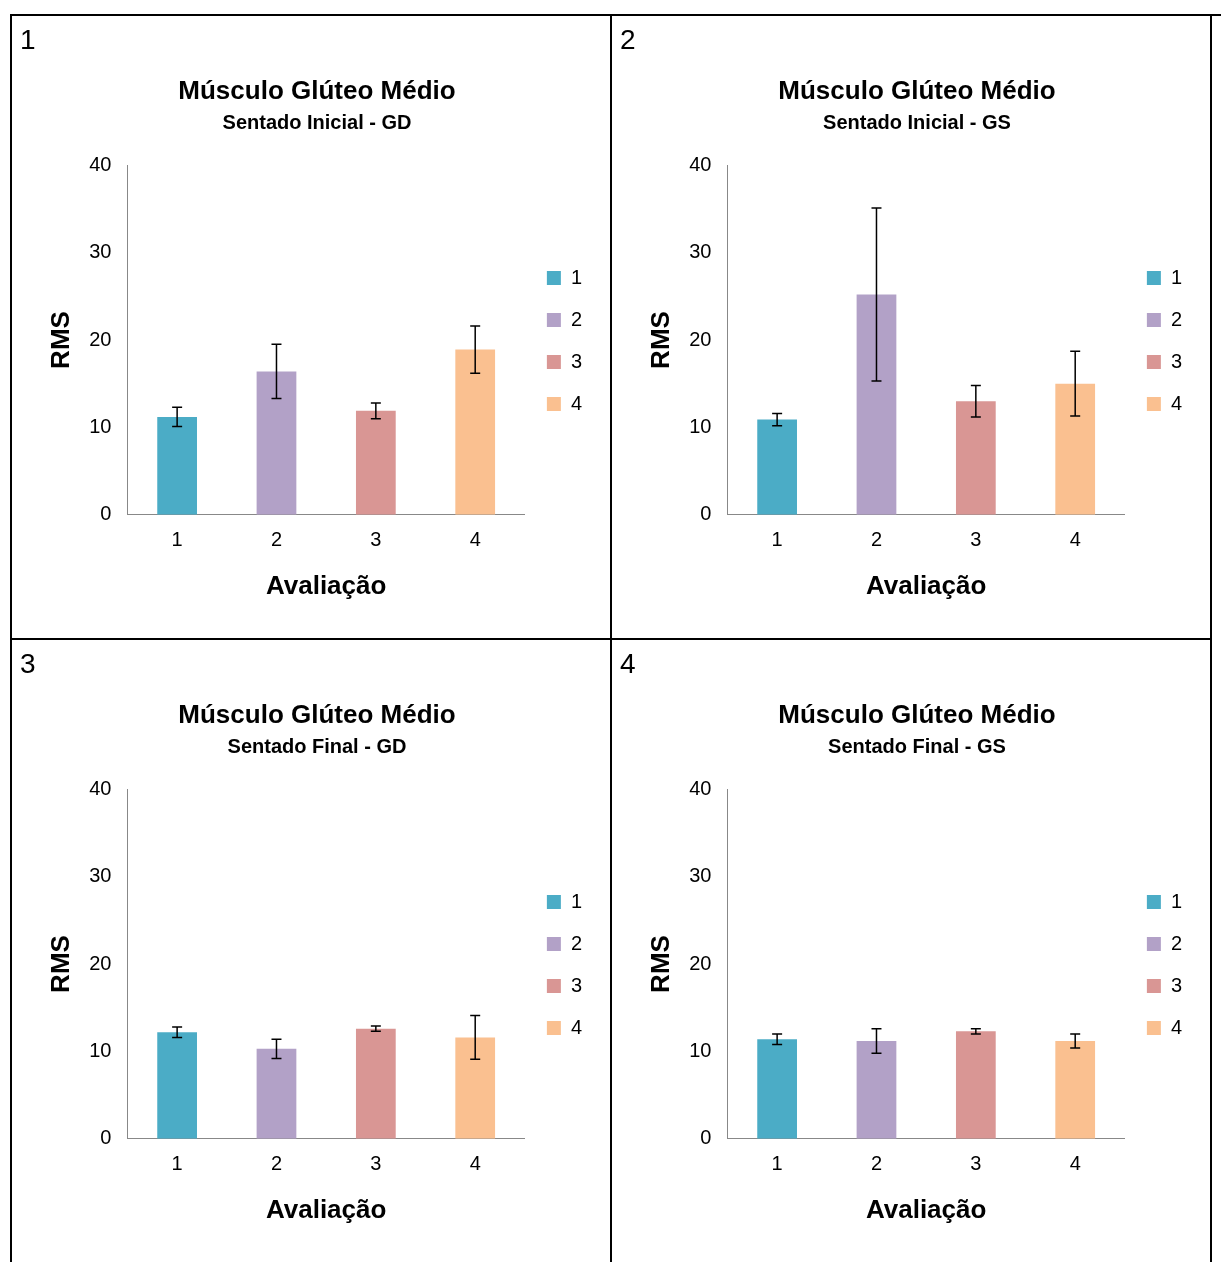  What do you see at coordinates (28, 40) in the screenshot?
I see `text: 1` at bounding box center [28, 40].